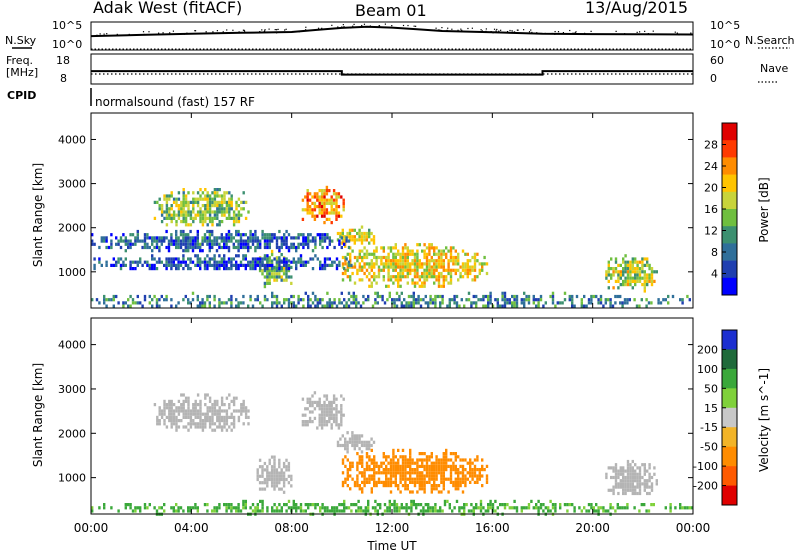  Describe the element at coordinates (729, 252) in the screenshot. I see `colorbar-segment` at that location.